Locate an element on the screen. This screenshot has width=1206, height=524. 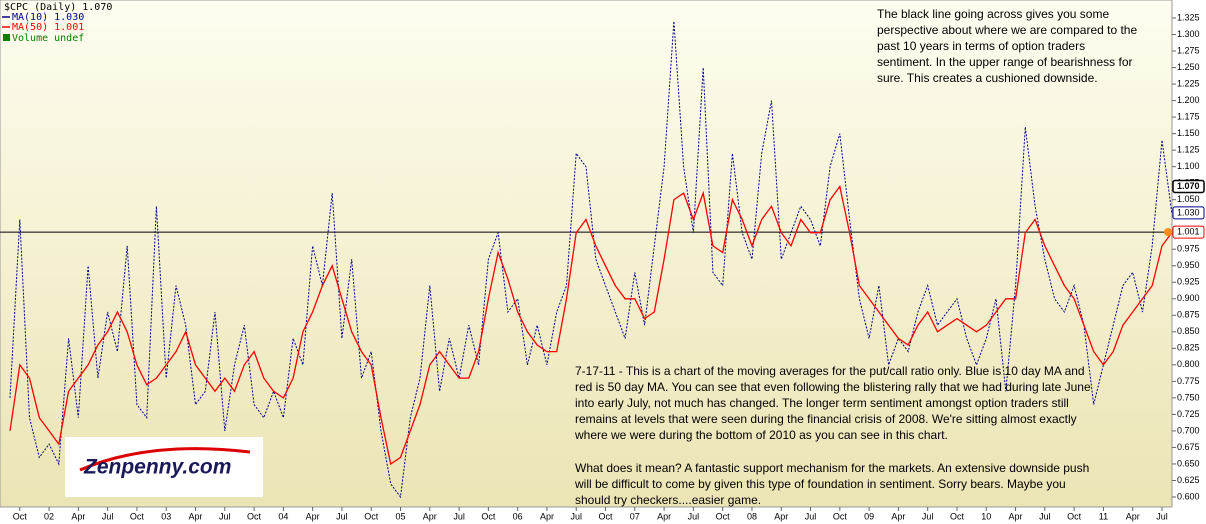
legend-label: MA(50) 1.001 is located at coordinates (48, 27).